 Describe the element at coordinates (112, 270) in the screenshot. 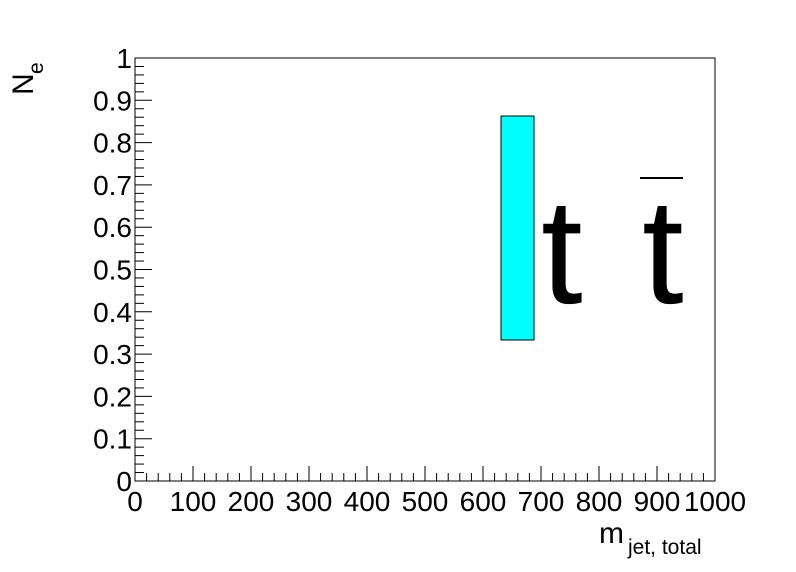

I see `y-tick-label: 0.5` at that location.